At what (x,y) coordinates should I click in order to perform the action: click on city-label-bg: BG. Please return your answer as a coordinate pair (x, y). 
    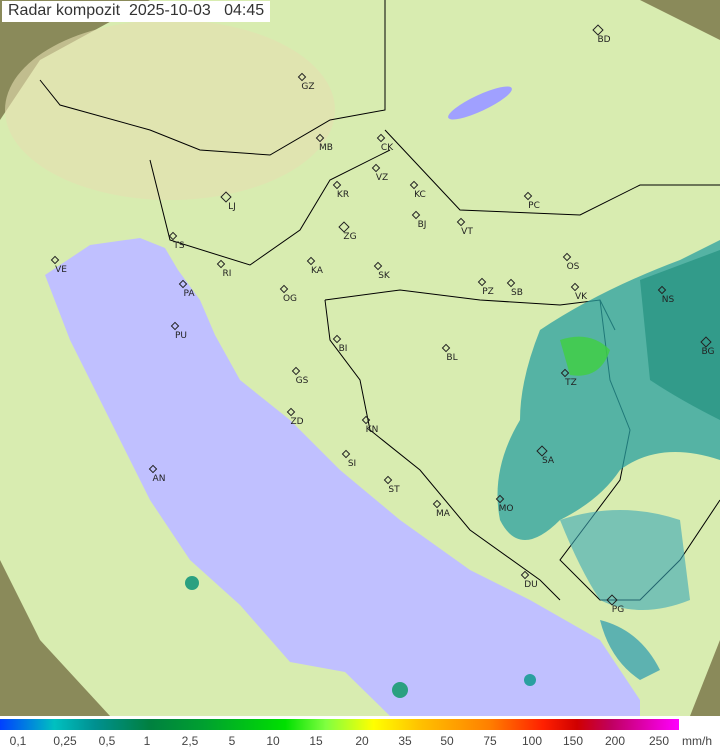
    Looking at the image, I should click on (708, 352).